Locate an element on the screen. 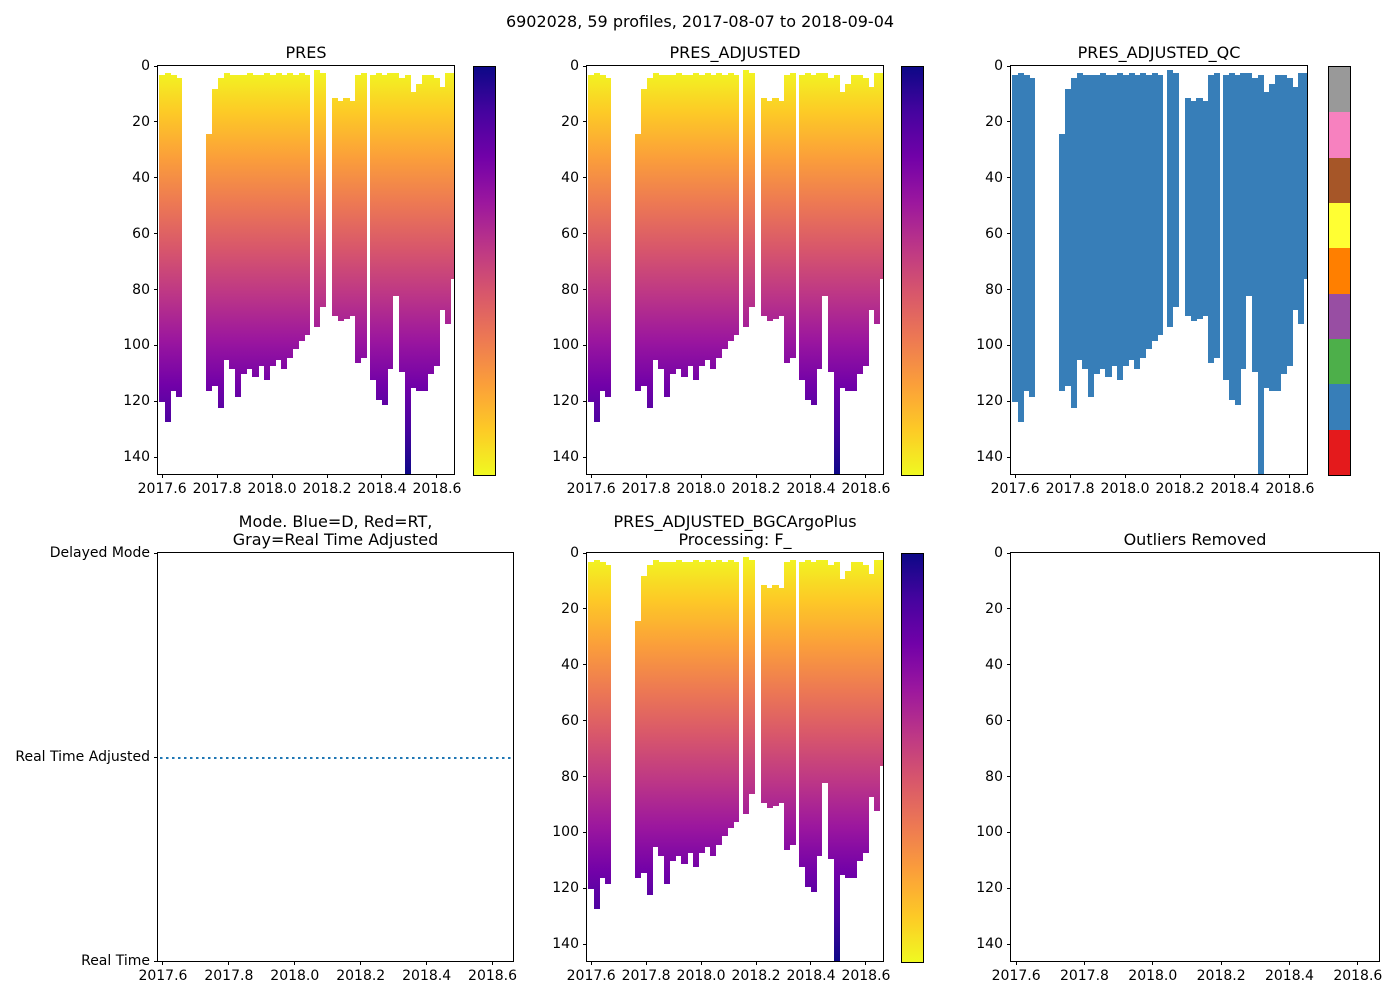  y-tick-label: 20 is located at coordinates (570, 121).